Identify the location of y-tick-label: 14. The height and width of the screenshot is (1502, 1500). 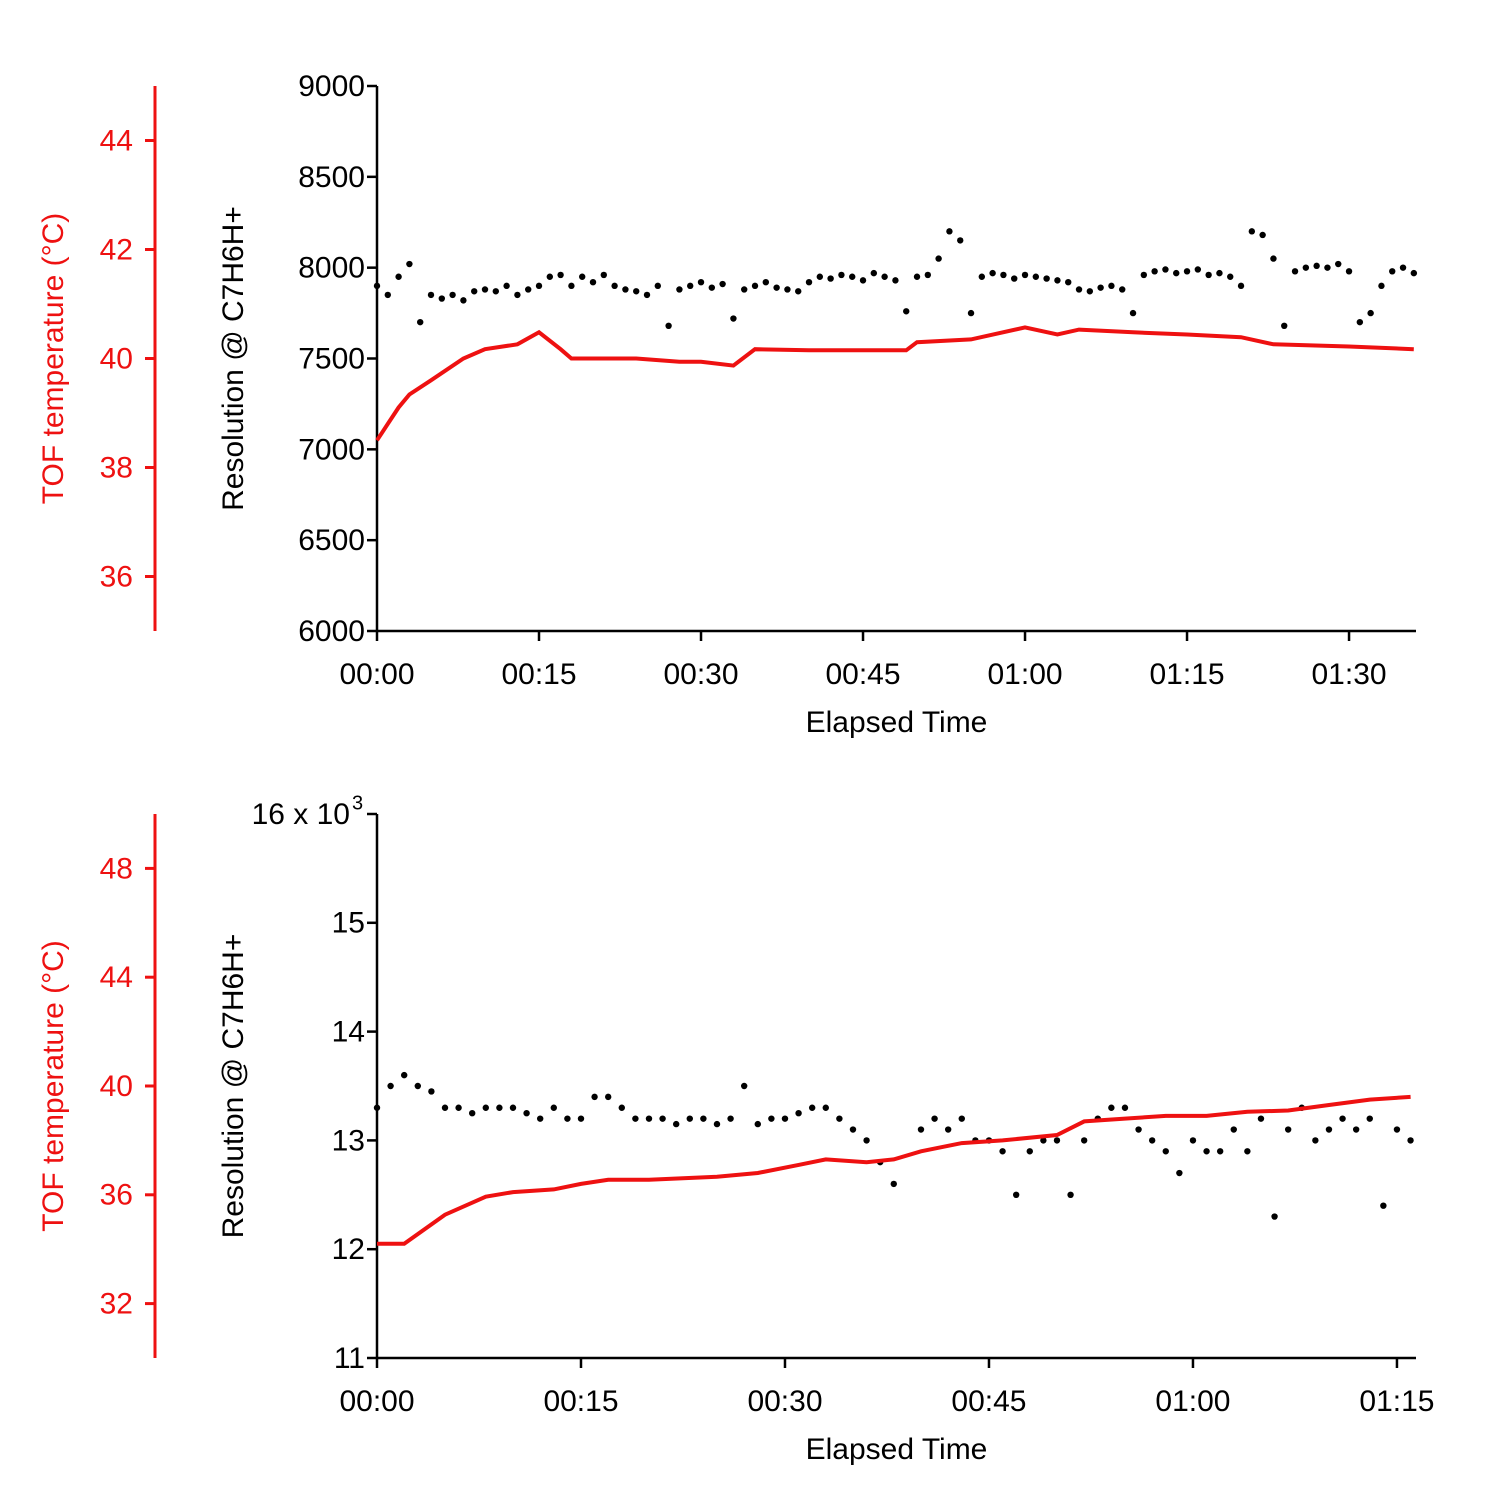
(348, 1032).